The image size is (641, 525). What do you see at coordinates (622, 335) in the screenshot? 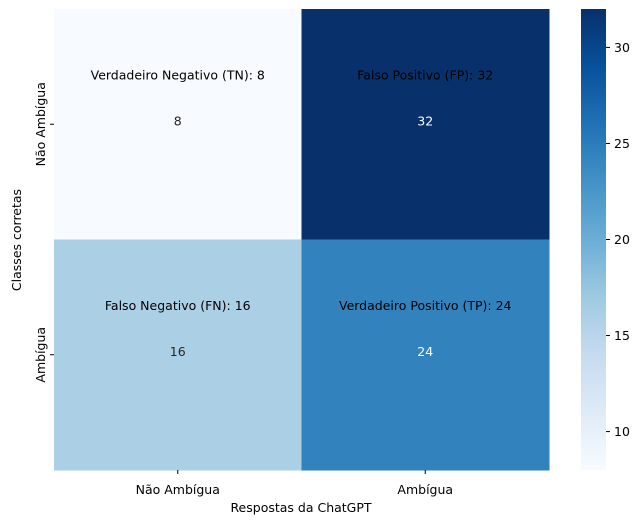
I see `colorbar-tick-label: 15` at bounding box center [622, 335].